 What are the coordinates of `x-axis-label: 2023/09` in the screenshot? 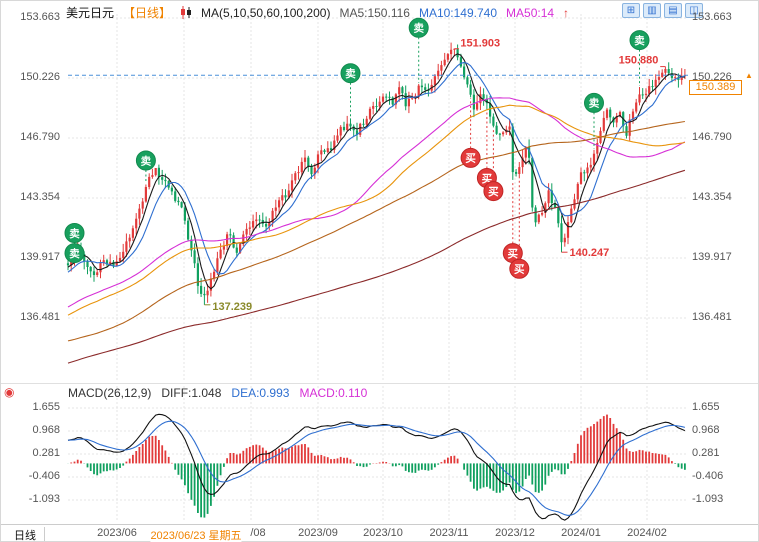 It's located at (318, 533).